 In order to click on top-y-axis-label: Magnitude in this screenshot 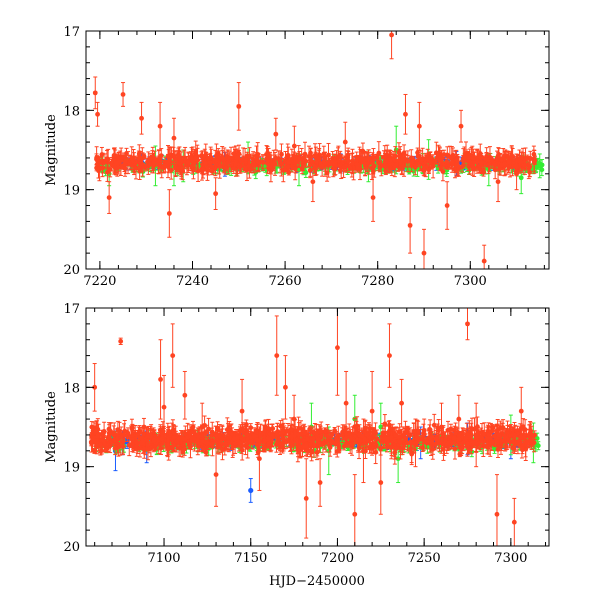, I will do `click(51, 150)`.